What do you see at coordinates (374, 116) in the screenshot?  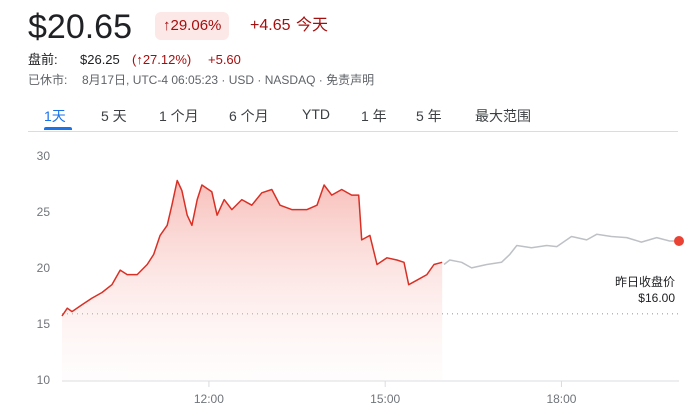 I see `range-tab: 1 年` at bounding box center [374, 116].